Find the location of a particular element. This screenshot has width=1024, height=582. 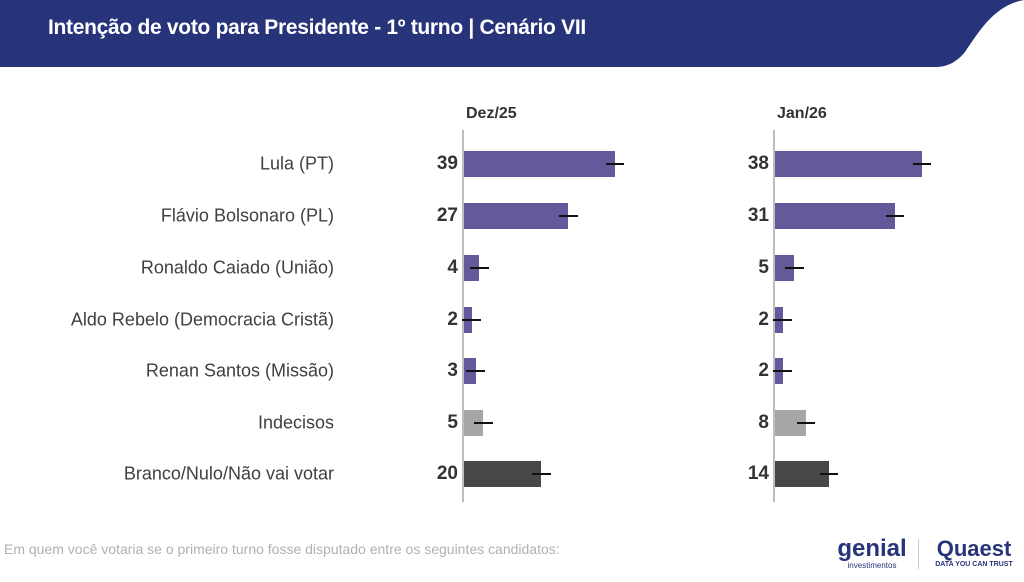

series-title: Dez/25 is located at coordinates (491, 113).